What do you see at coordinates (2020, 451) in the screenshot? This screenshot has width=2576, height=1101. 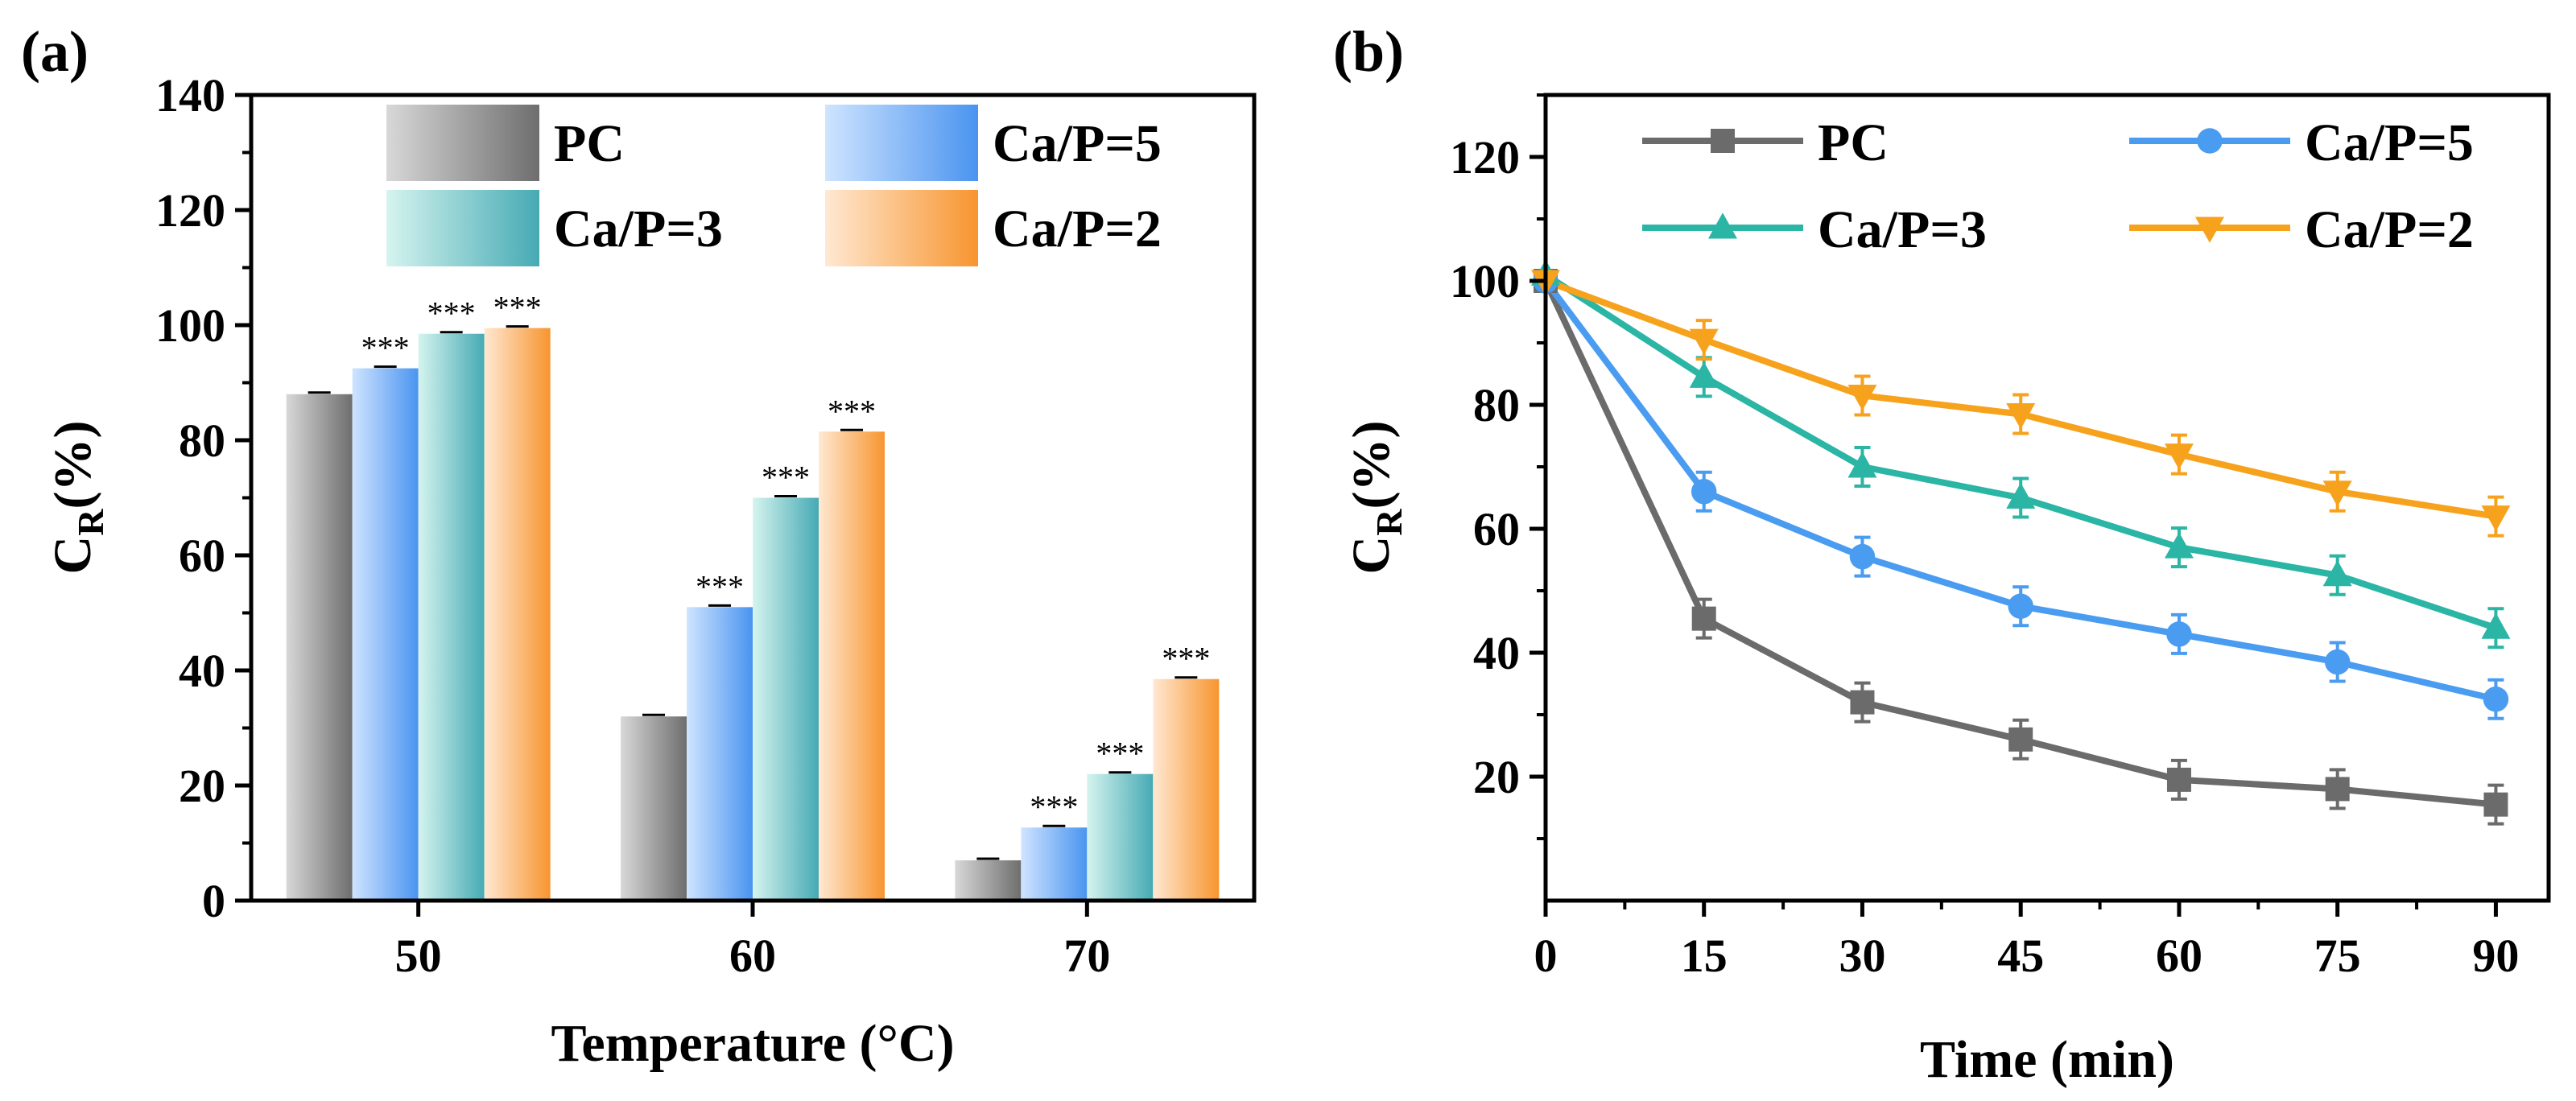 I see `line-series-cap3` at bounding box center [2020, 451].